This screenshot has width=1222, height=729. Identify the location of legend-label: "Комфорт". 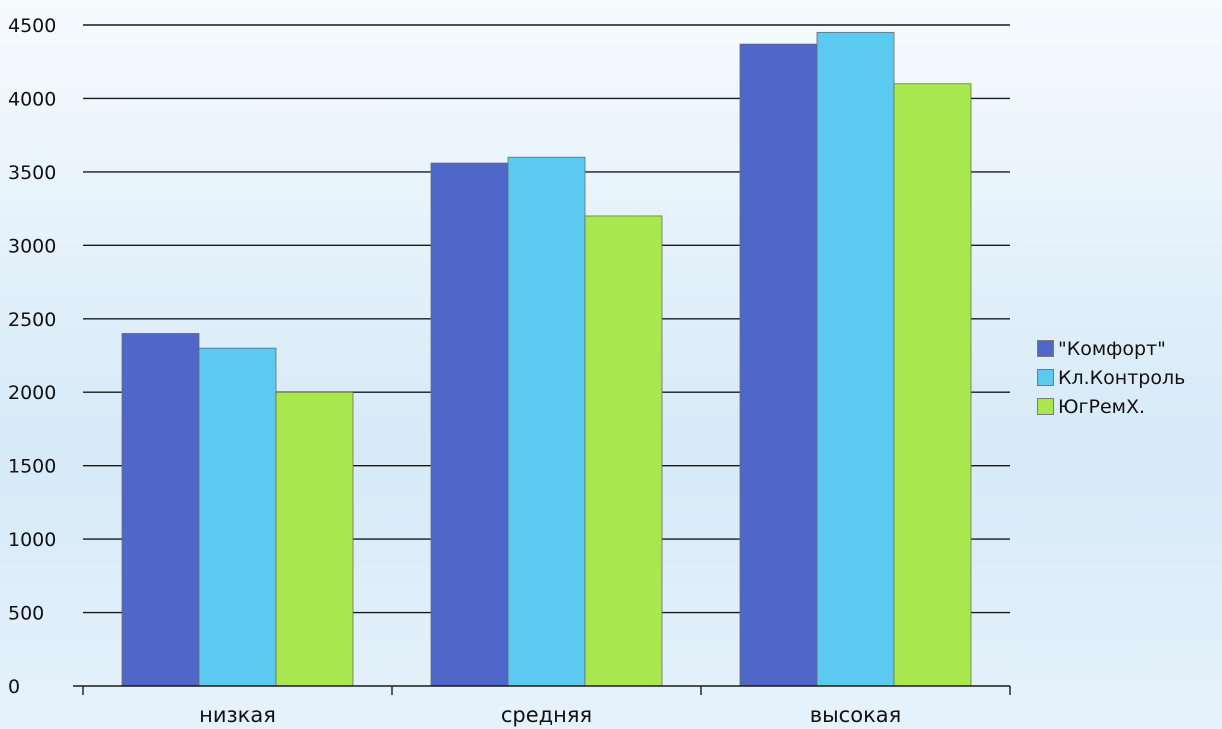
(1112, 348).